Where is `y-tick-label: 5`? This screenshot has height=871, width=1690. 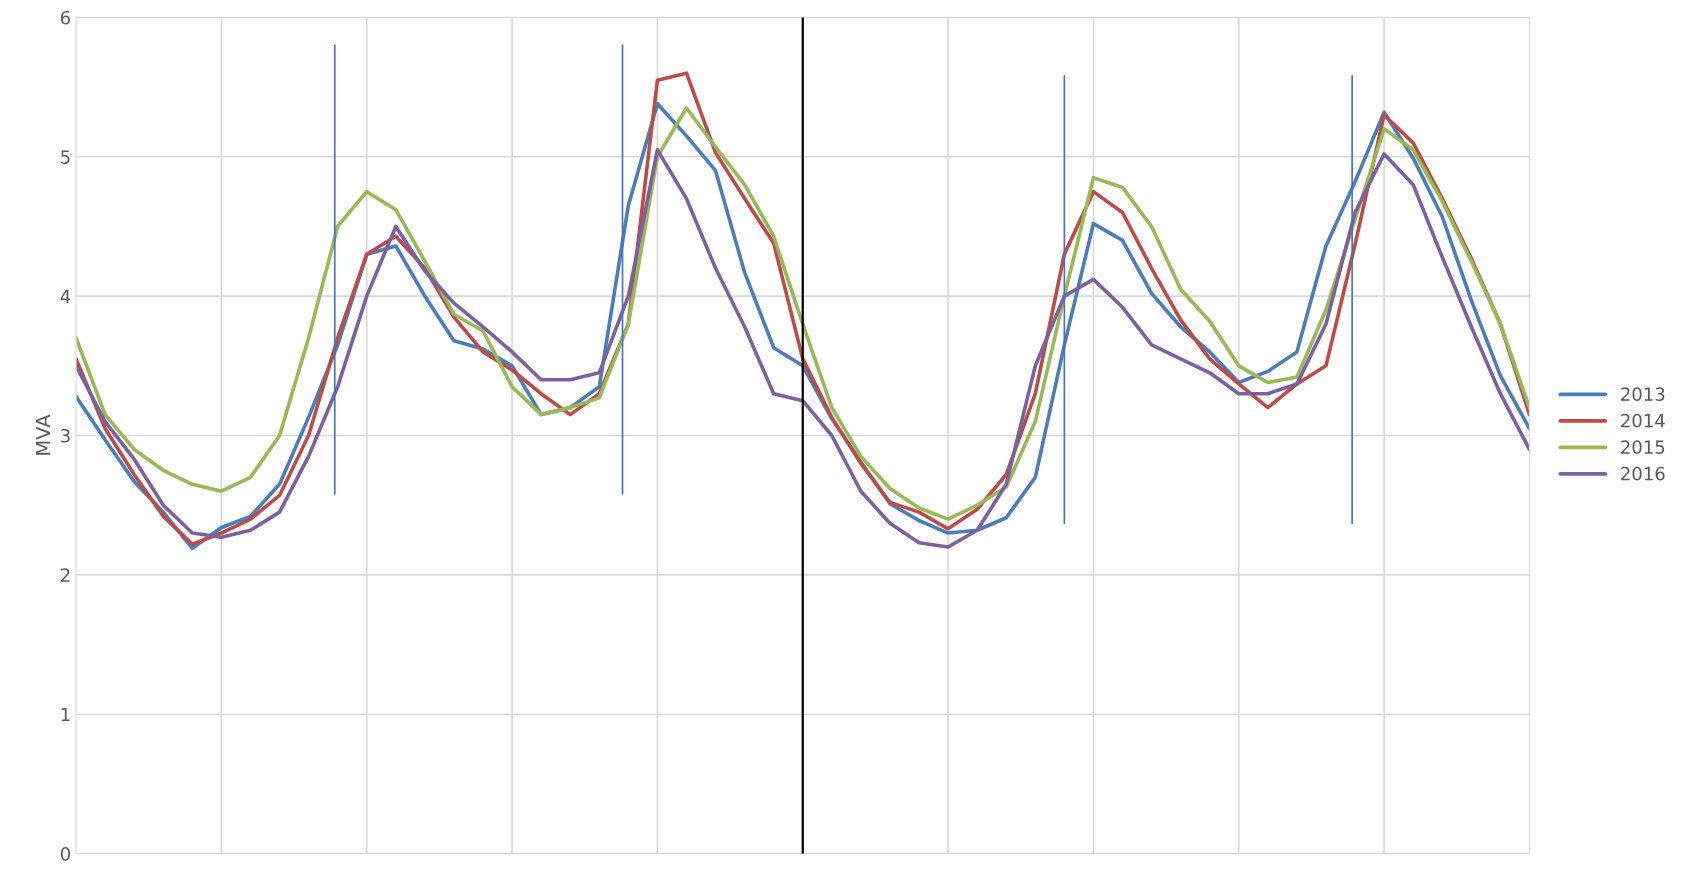
y-tick-label: 5 is located at coordinates (65, 157).